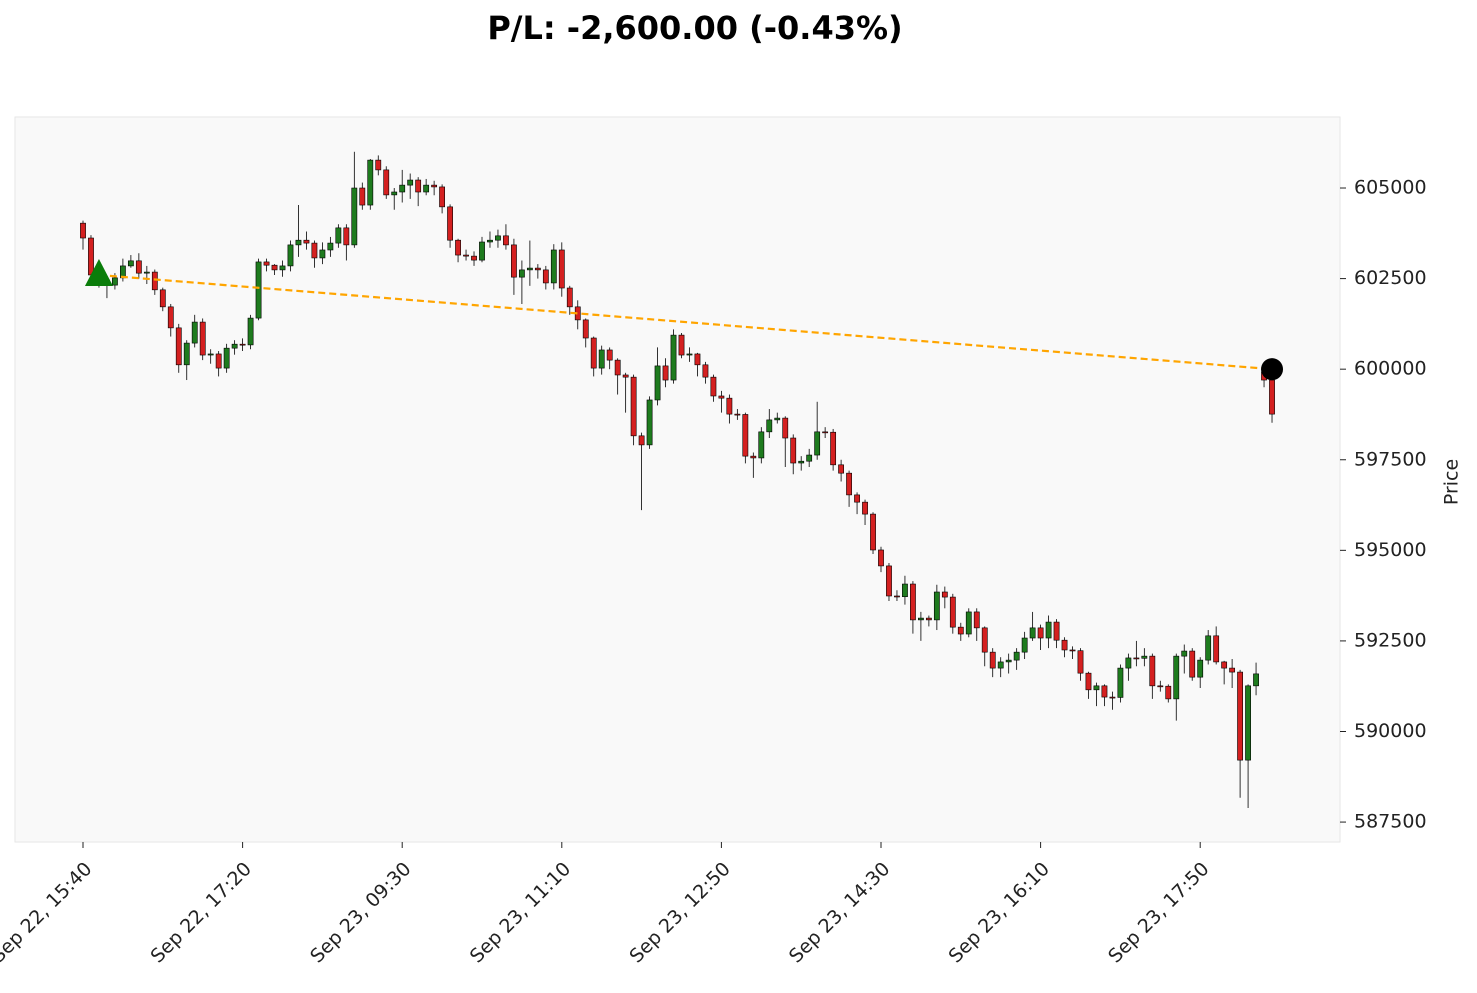  What do you see at coordinates (1272, 369) in the screenshot?
I see `exit-marker` at bounding box center [1272, 369].